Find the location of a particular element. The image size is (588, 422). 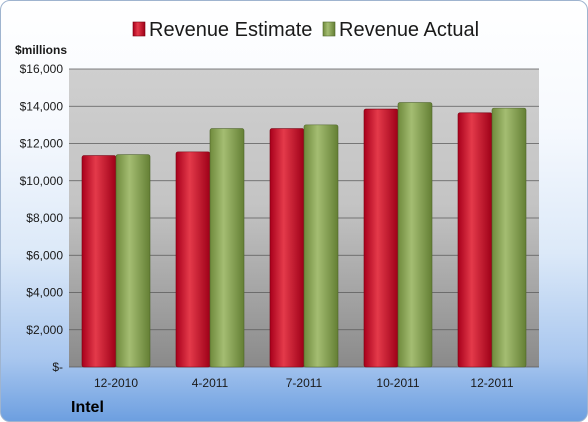

x-tick-label: 4-2011 is located at coordinates (210, 383).